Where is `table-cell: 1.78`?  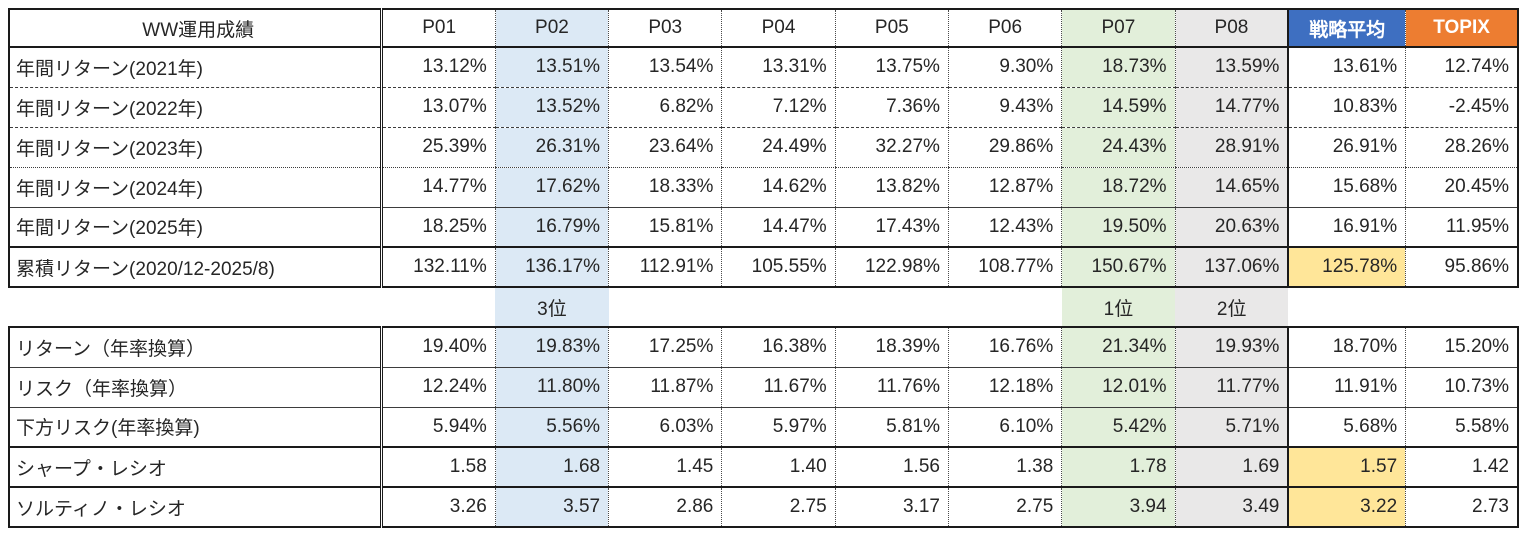
table-cell: 1.78 is located at coordinates (1118, 467).